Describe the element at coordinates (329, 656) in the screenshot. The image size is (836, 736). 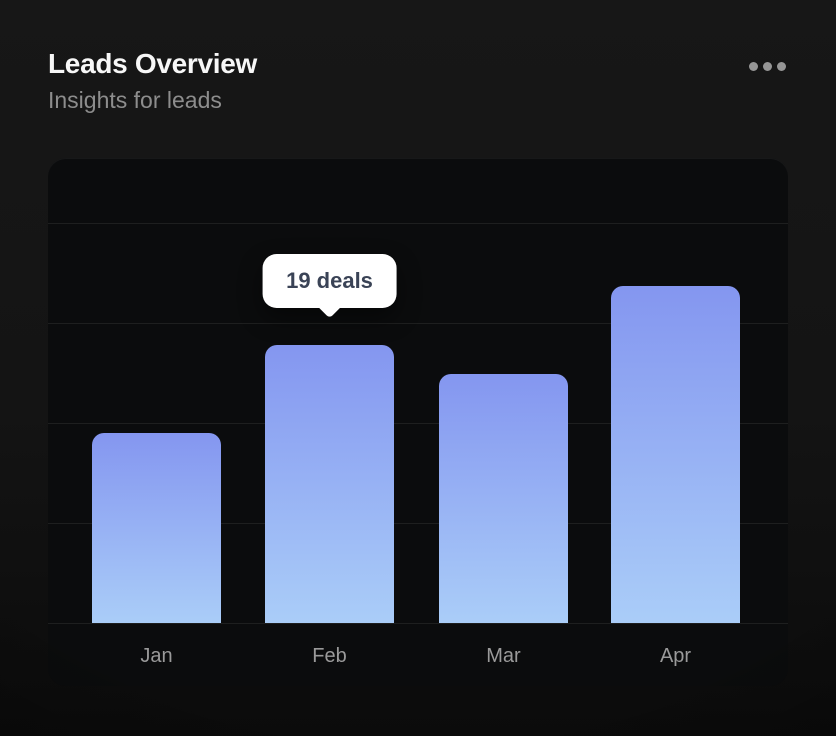
I see `x-axis-label-feb: Feb` at that location.